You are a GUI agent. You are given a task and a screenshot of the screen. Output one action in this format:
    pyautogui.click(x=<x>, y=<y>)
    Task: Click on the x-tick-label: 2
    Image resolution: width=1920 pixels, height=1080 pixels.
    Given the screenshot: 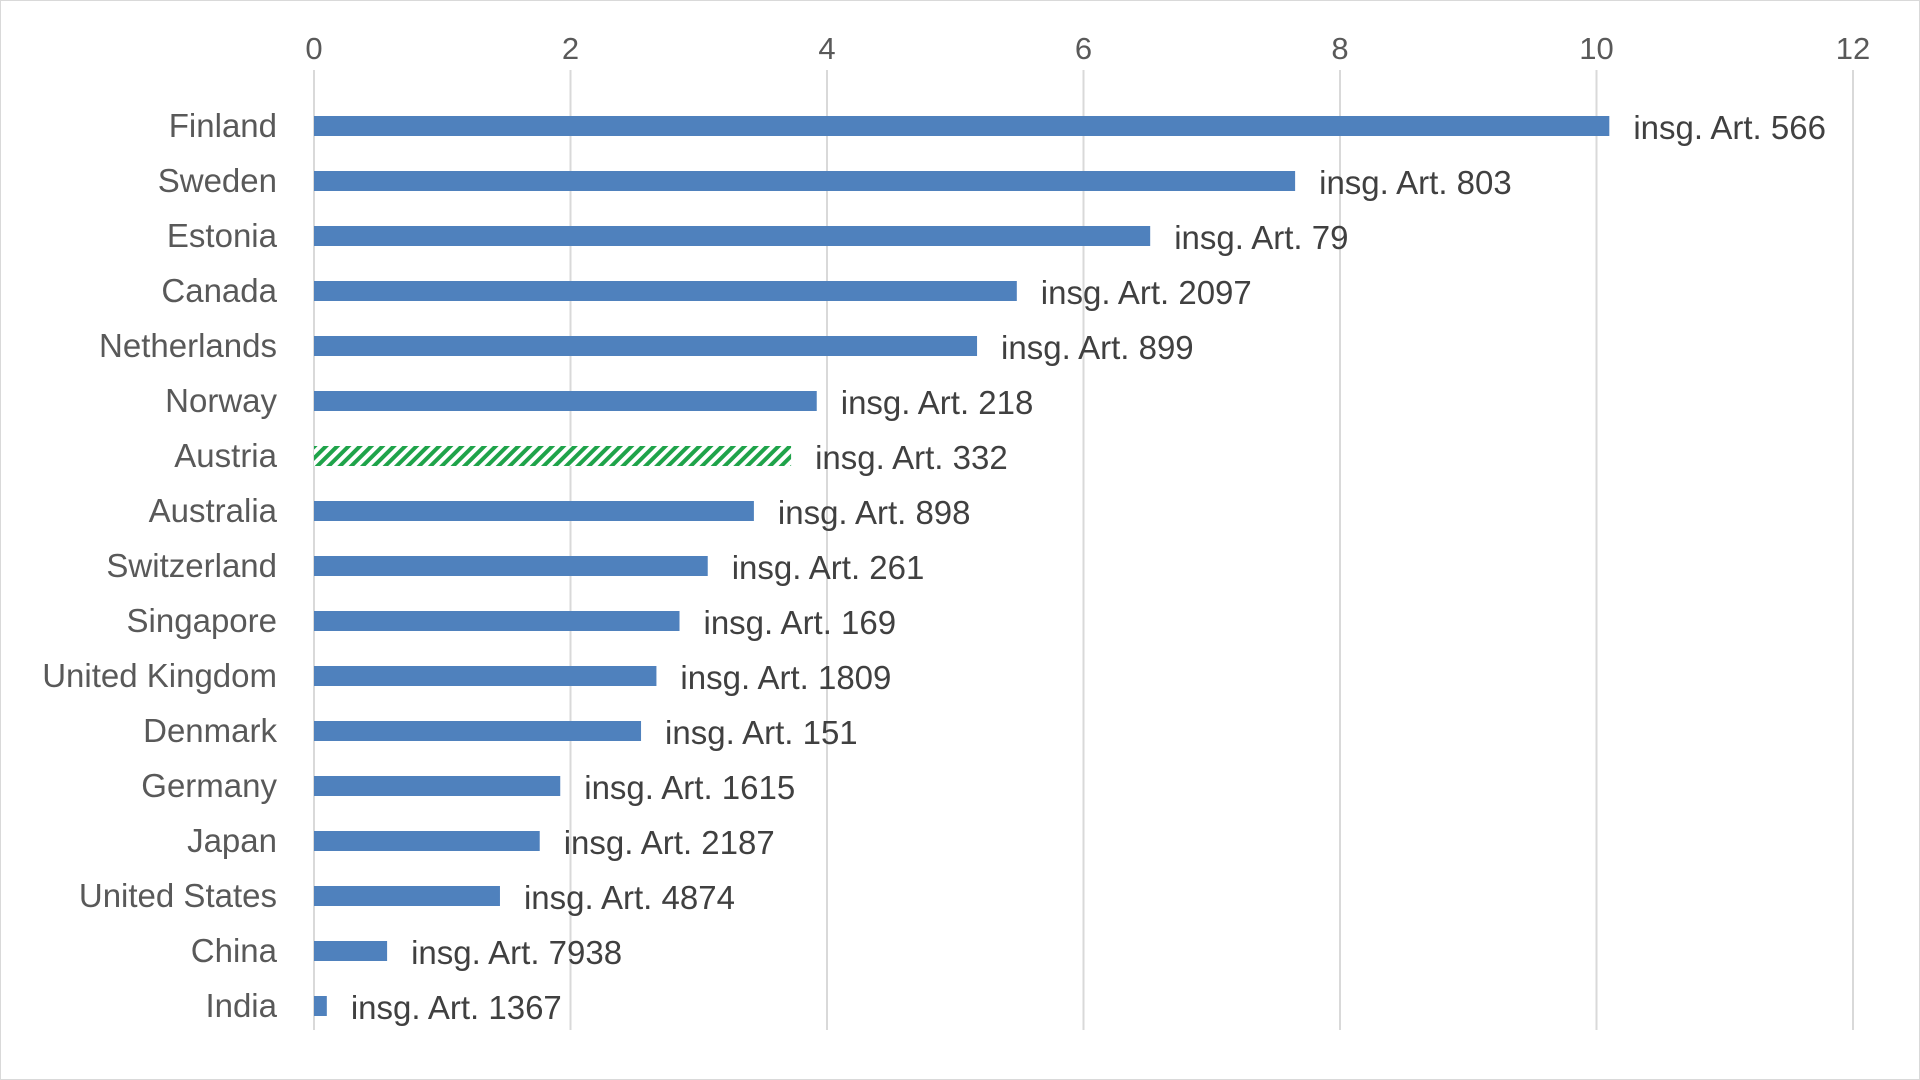 What is the action you would take?
    pyautogui.click(x=570, y=48)
    